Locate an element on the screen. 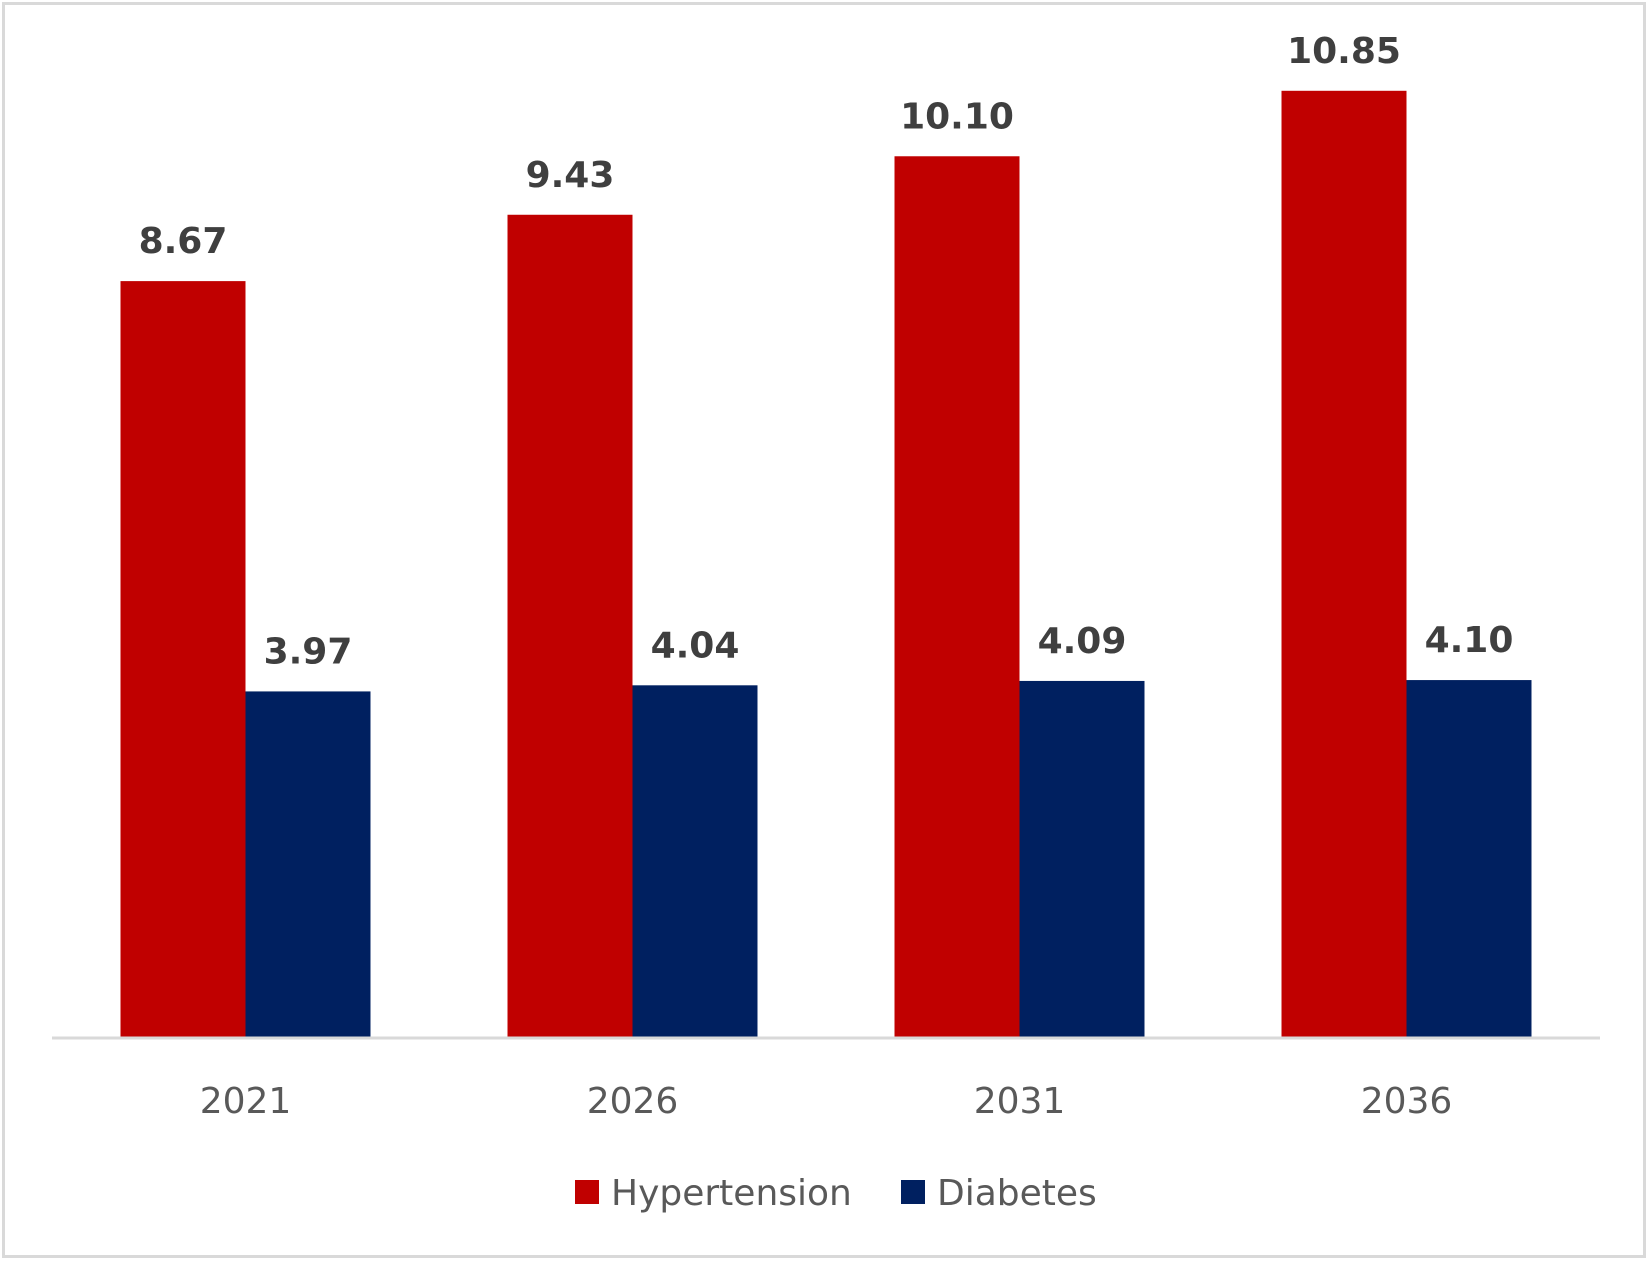 The image size is (1652, 1264). x-tick-label-2021: 2021 is located at coordinates (246, 1101).